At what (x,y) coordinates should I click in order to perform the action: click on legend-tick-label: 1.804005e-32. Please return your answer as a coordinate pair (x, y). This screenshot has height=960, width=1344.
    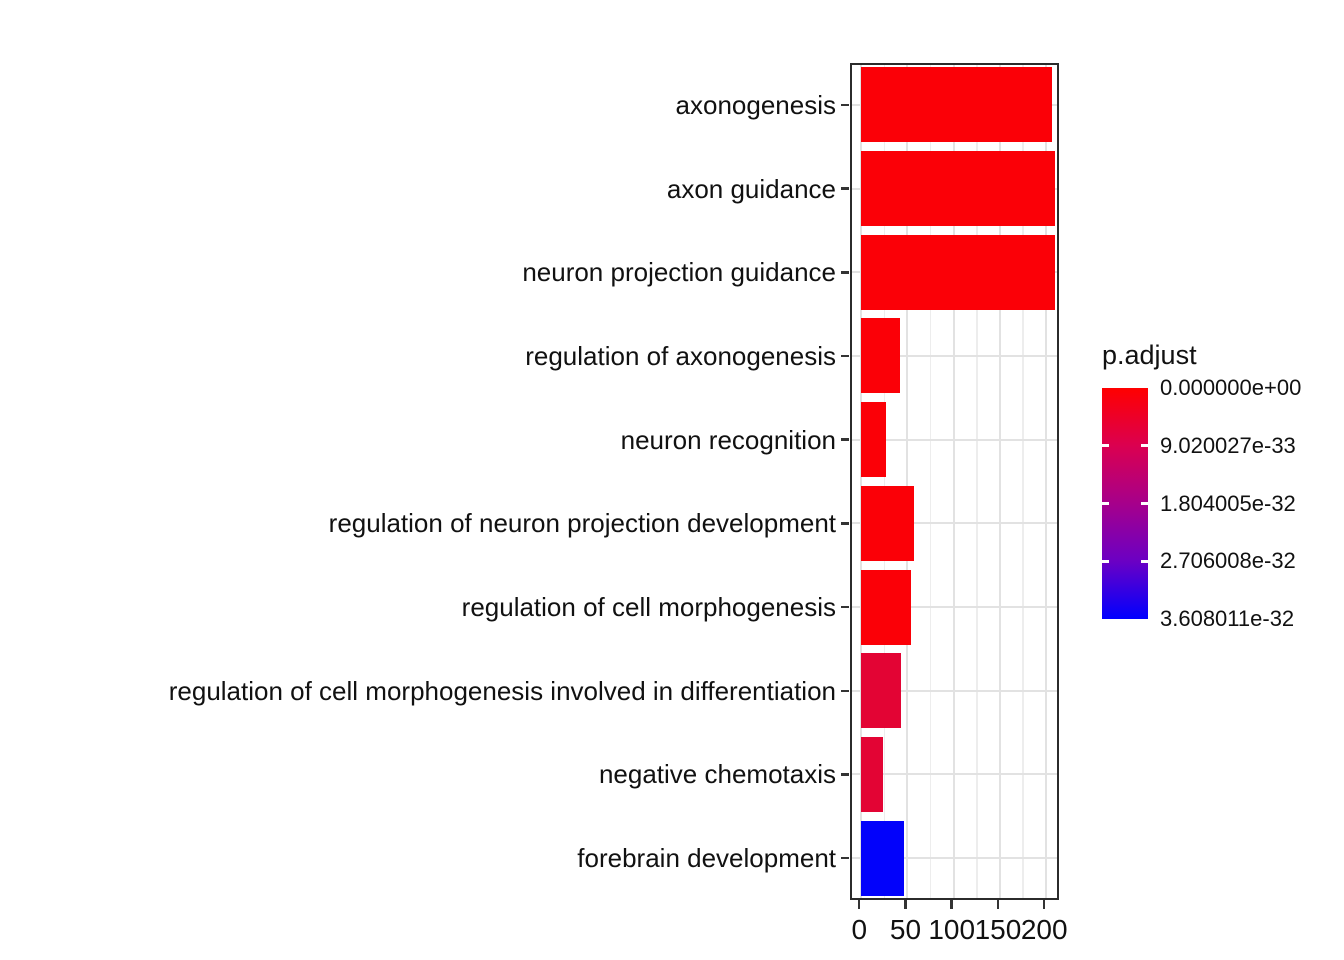
    Looking at the image, I should click on (1228, 503).